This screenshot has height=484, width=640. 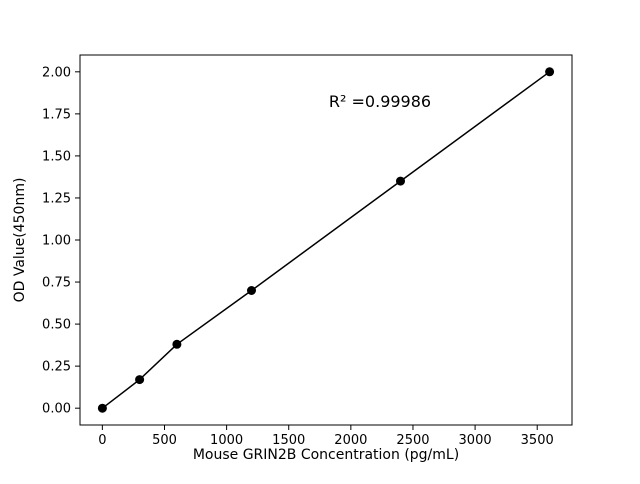 I want to click on x-tick-label: 2500, so click(x=412, y=440).